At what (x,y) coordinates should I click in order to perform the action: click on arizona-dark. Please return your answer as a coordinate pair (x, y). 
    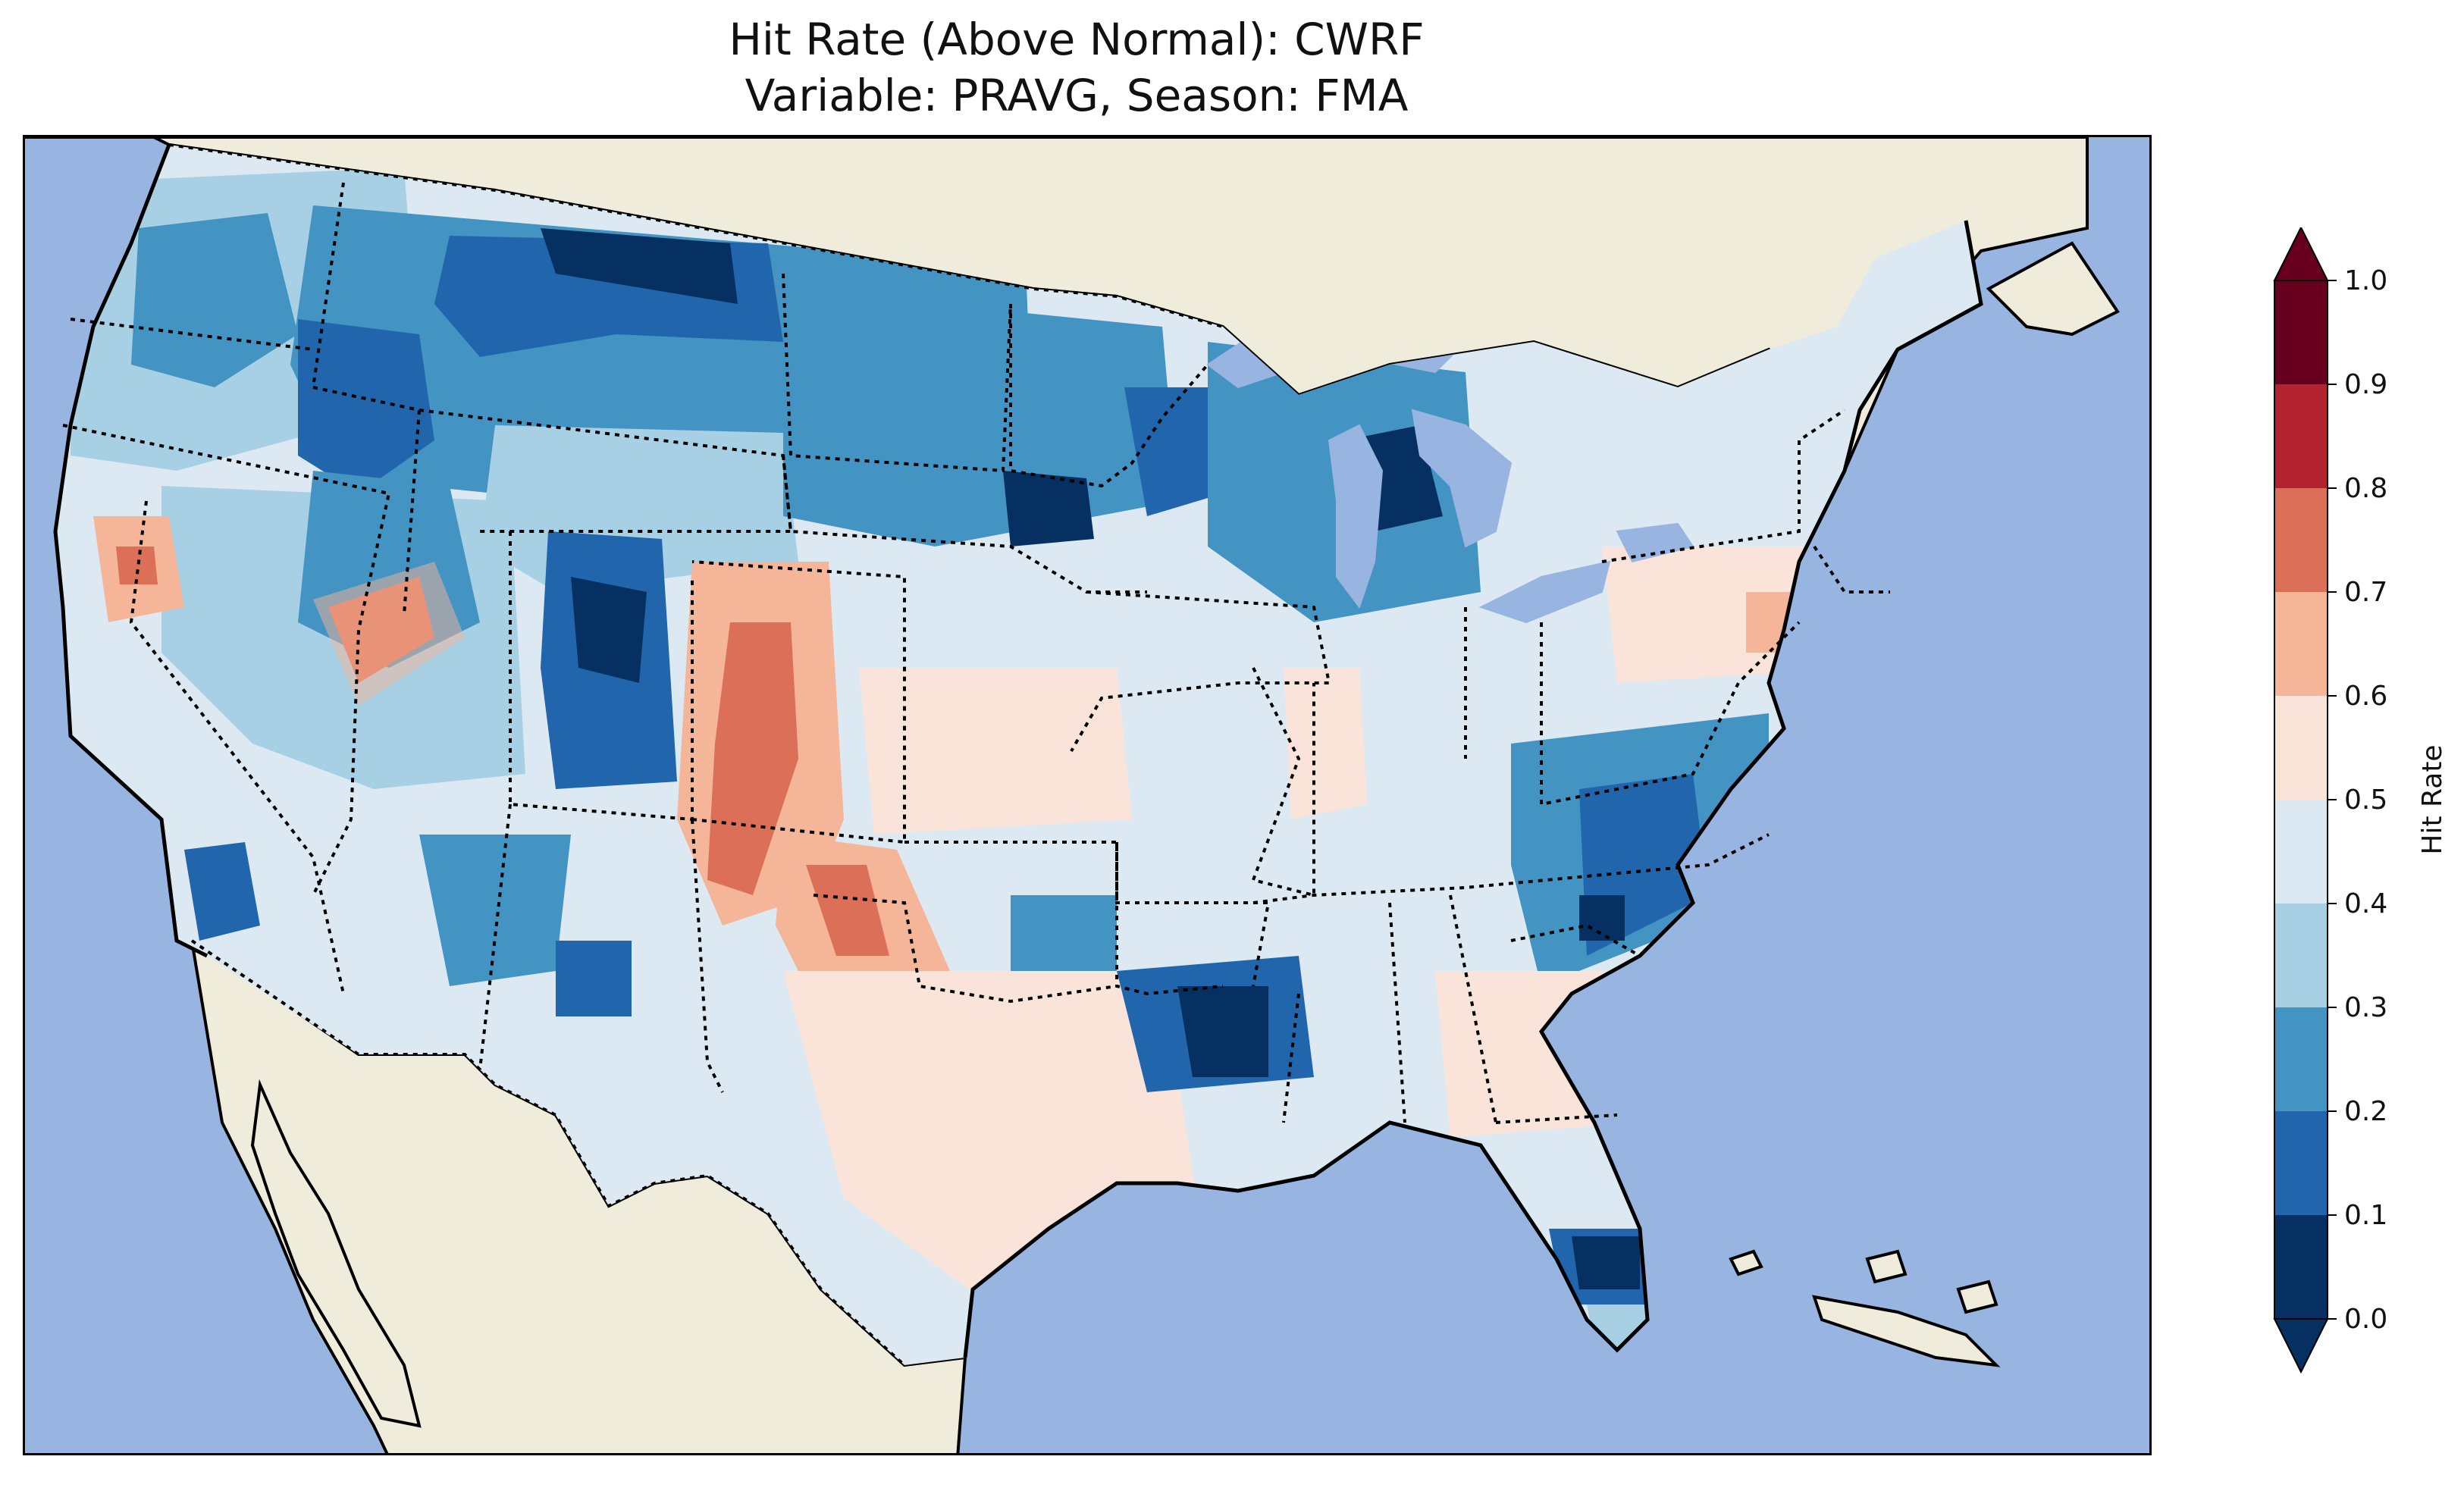
    Looking at the image, I should click on (594, 978).